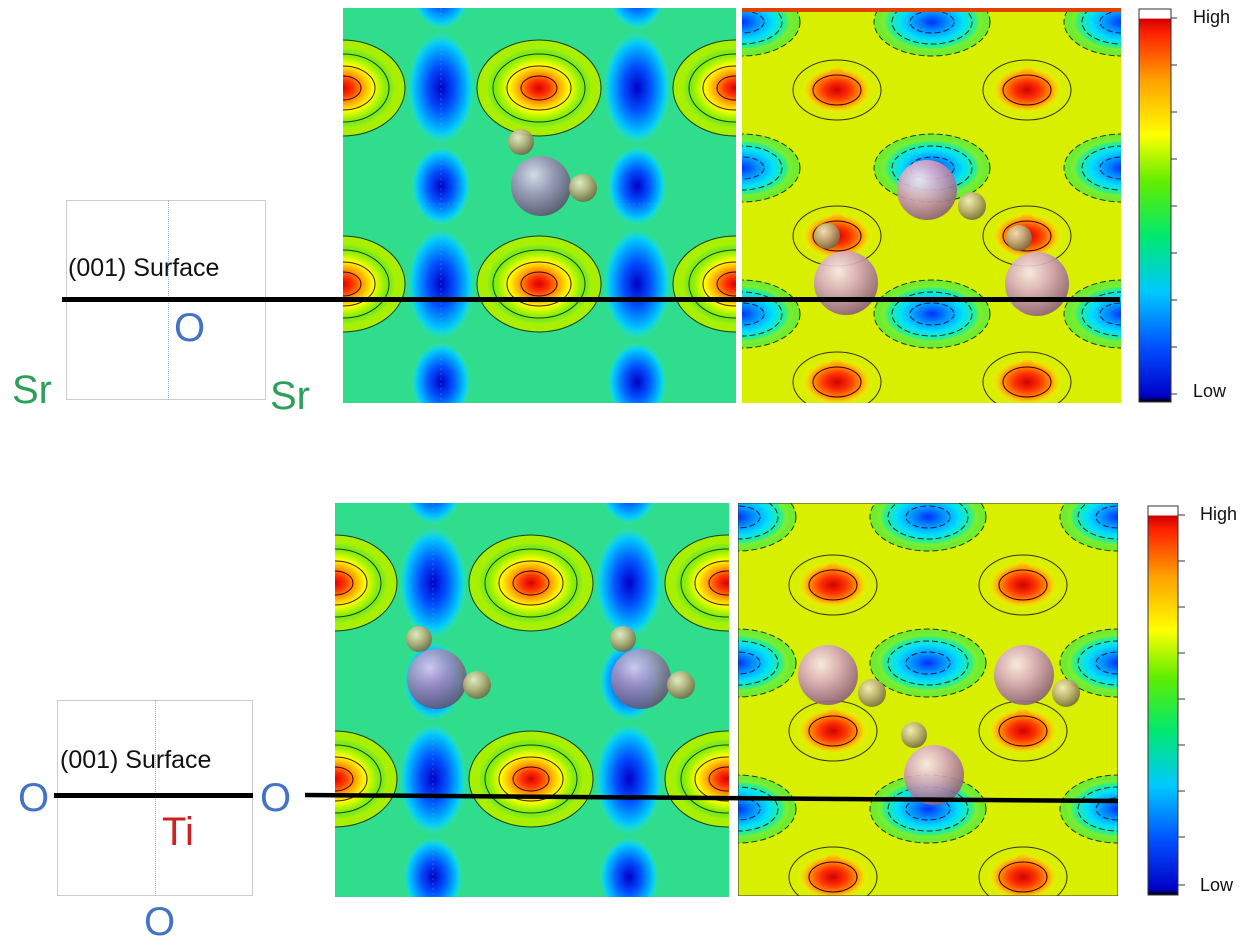 The width and height of the screenshot is (1250, 944). I want to click on bottom-right-contour-map, so click(928, 699).